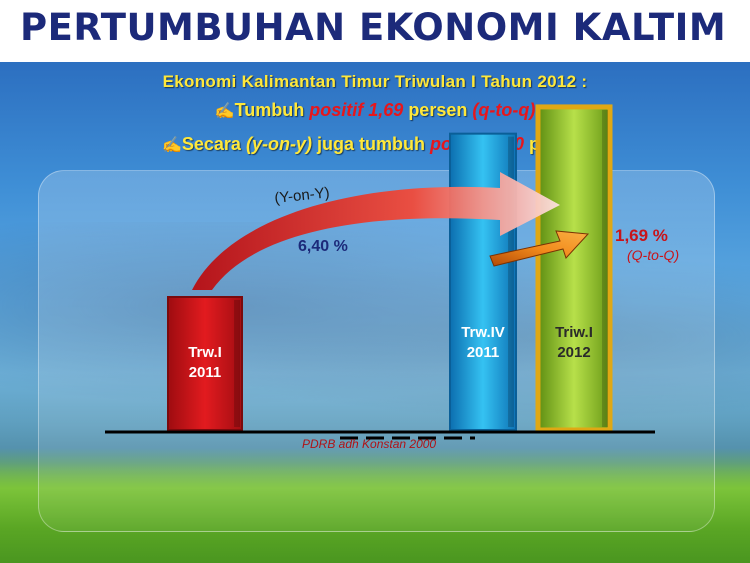 This screenshot has width=750, height=563. I want to click on qtq-value: 1,69 %, so click(641, 235).